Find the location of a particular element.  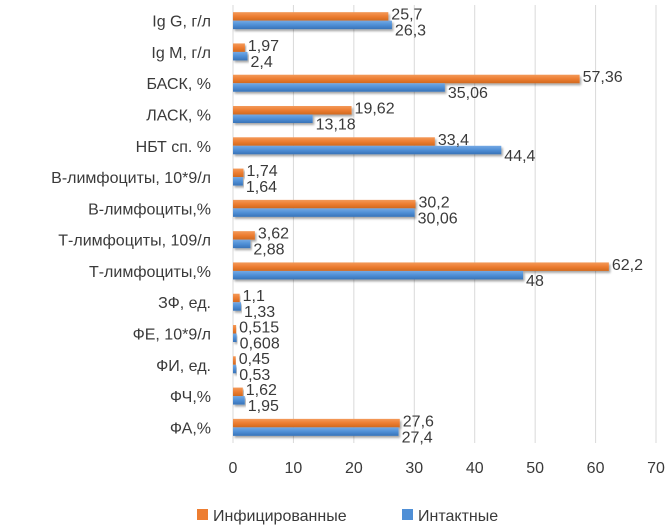

x-tick-label: 0 is located at coordinates (233, 468).